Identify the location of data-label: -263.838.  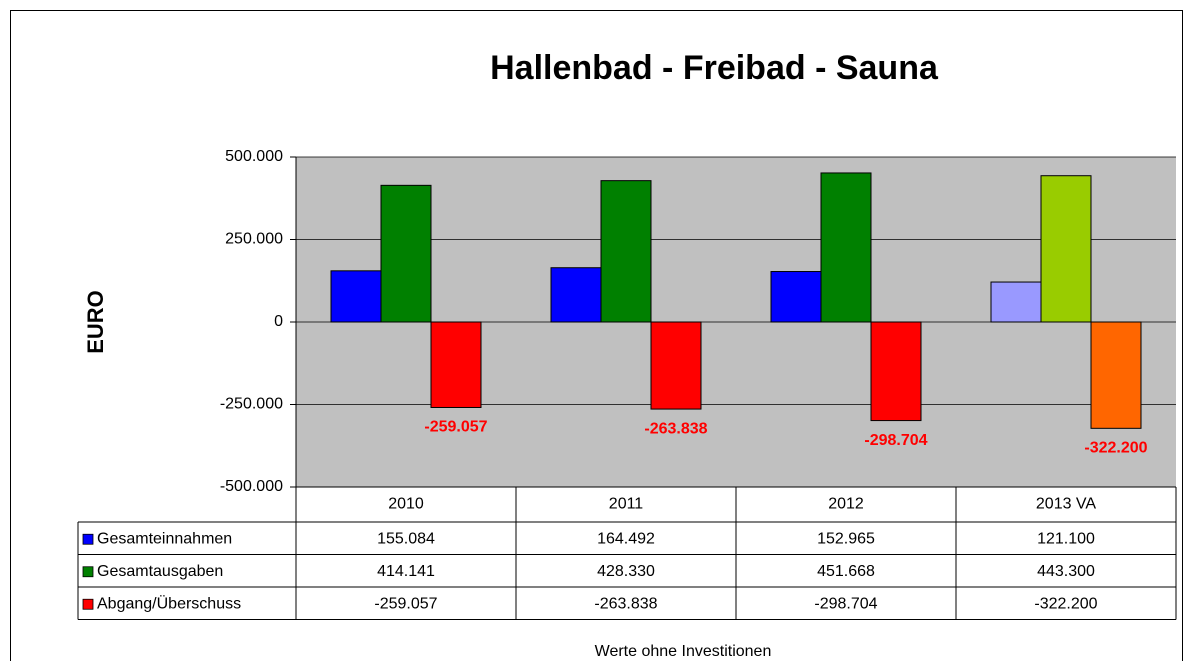
(675, 428).